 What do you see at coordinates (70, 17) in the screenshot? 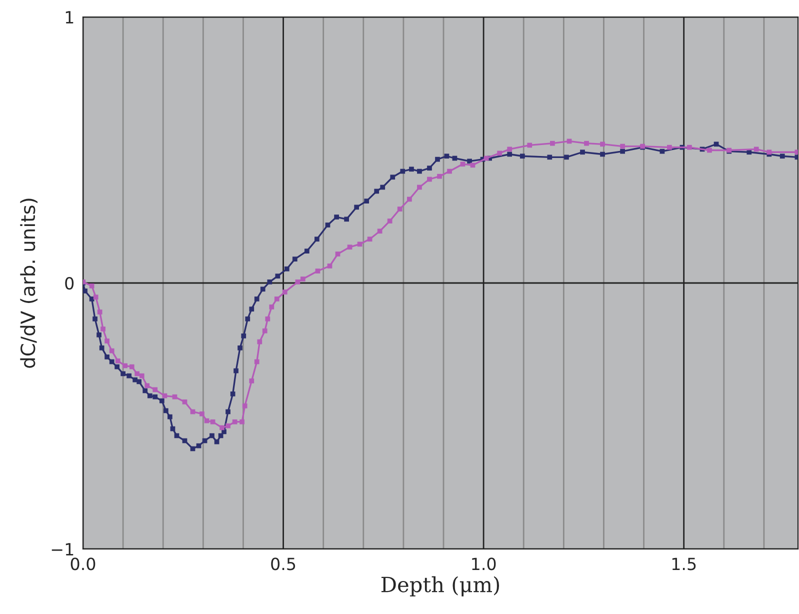
I see `y-tick-label: 1` at bounding box center [70, 17].